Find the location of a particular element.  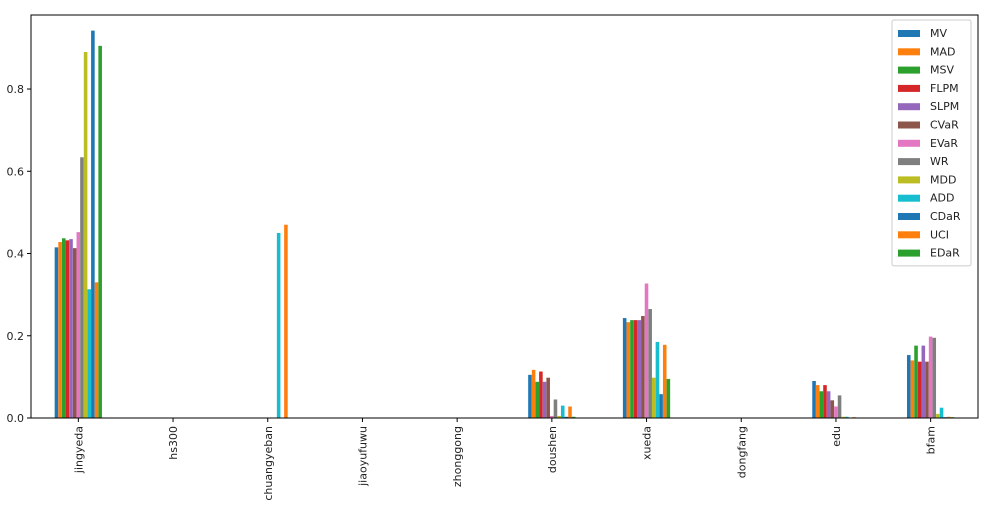

bar-slpm-doushen is located at coordinates (545, 400).